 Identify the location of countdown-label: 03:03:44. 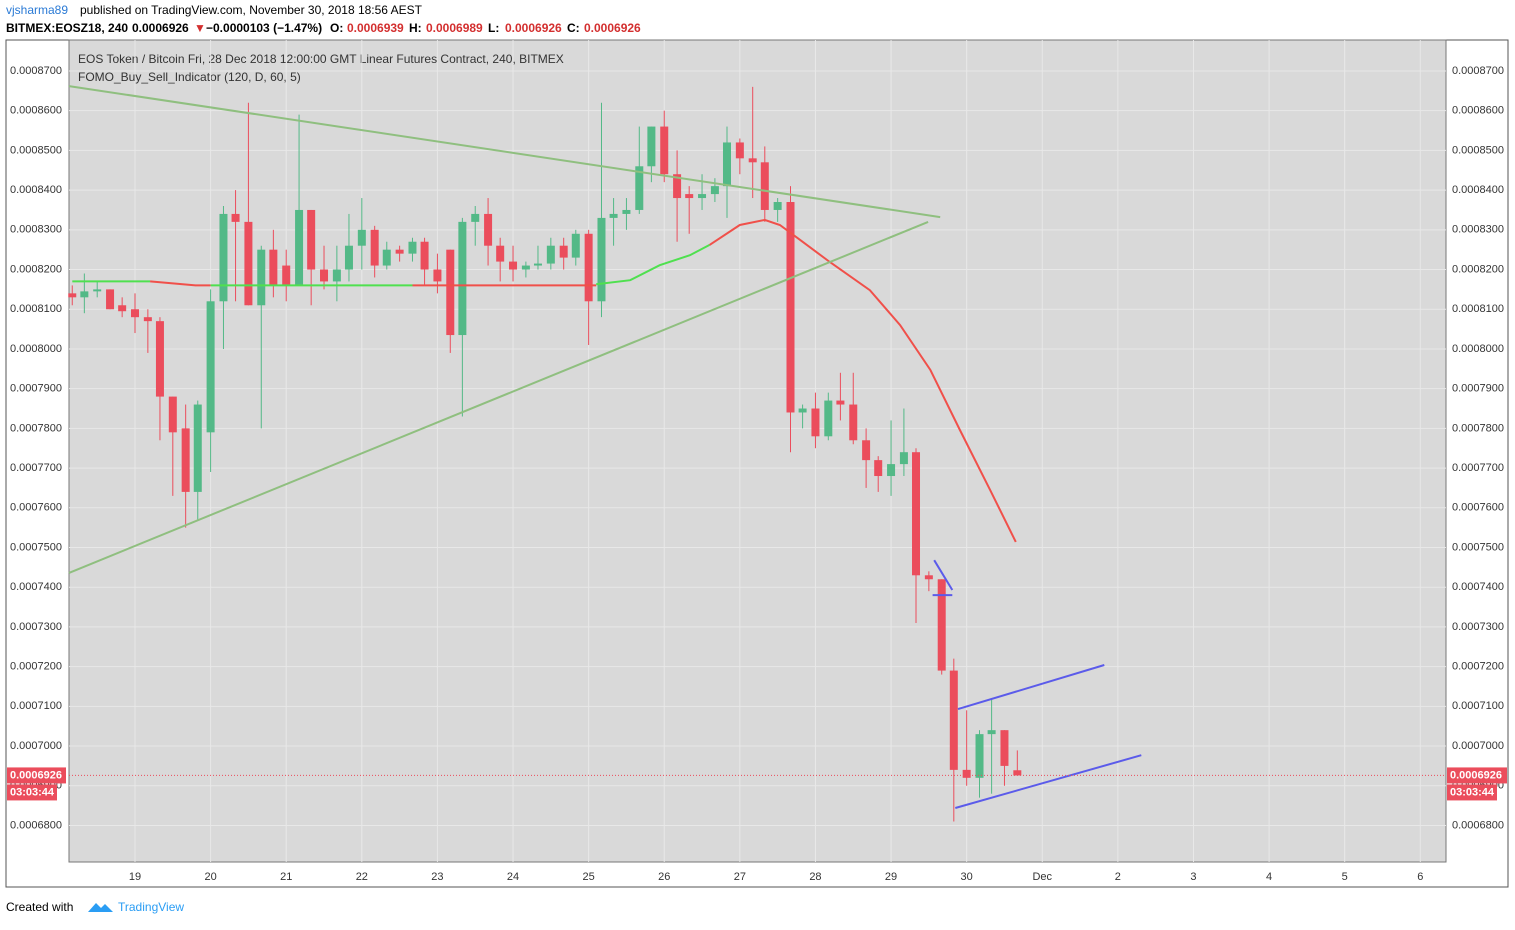
(1472, 792).